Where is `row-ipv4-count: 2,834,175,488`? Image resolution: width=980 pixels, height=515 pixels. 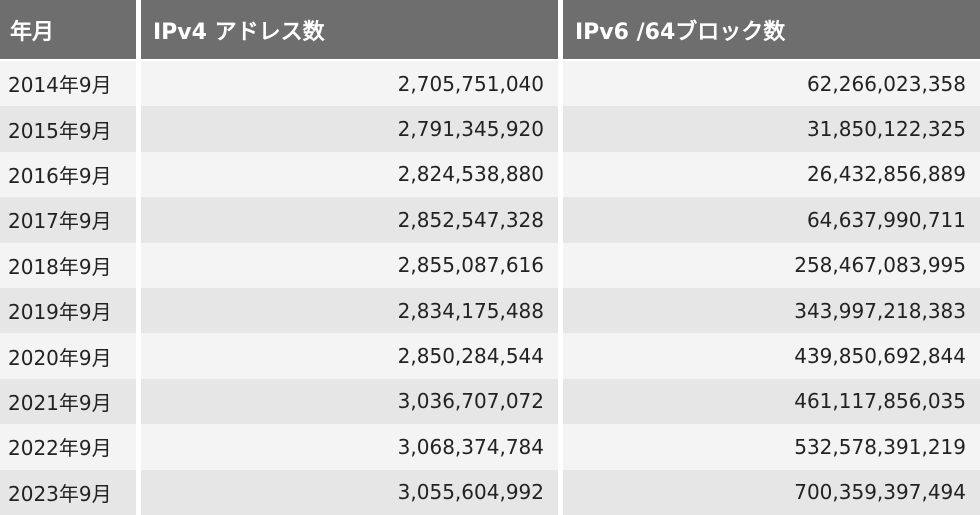 row-ipv4-count: 2,834,175,488 is located at coordinates (349, 310).